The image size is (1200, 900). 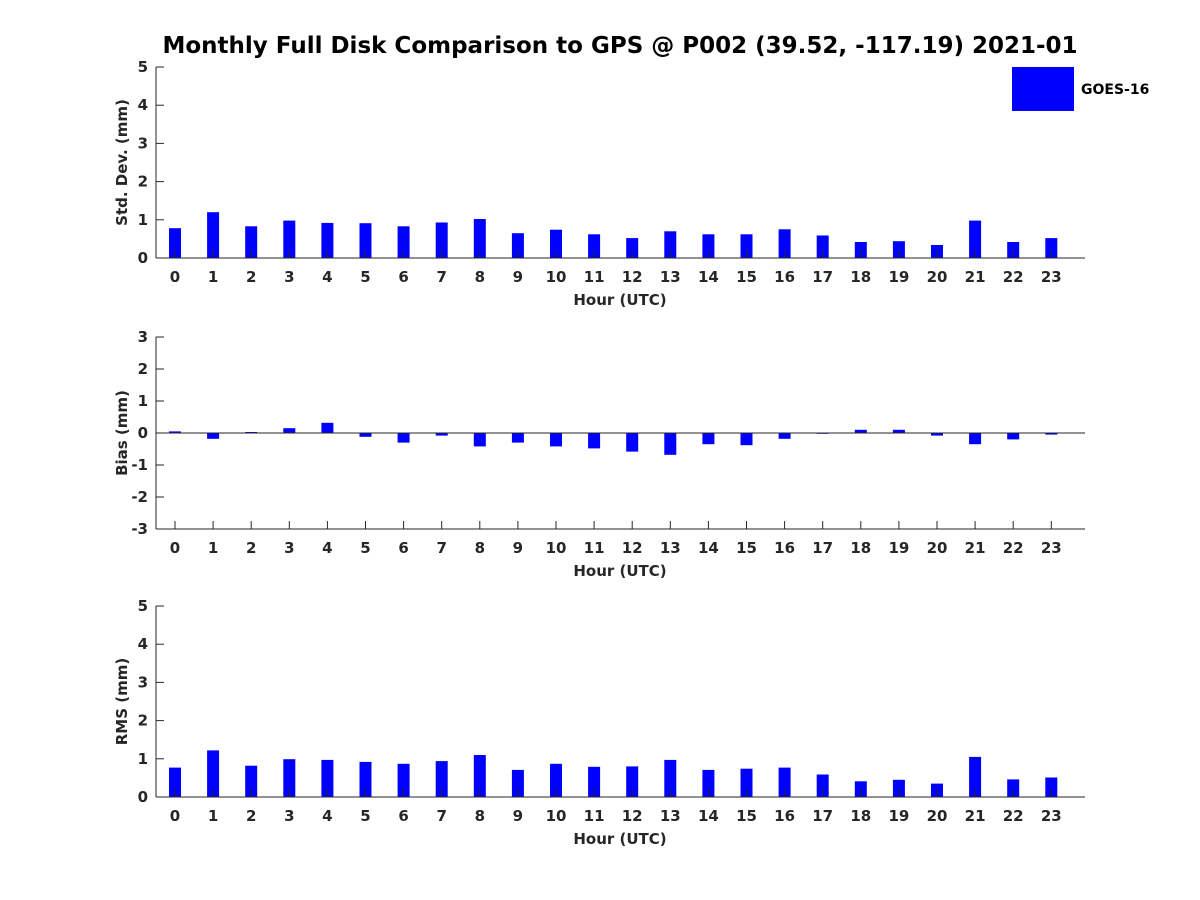 What do you see at coordinates (175, 277) in the screenshot?
I see `std-x-tick-label: 0` at bounding box center [175, 277].